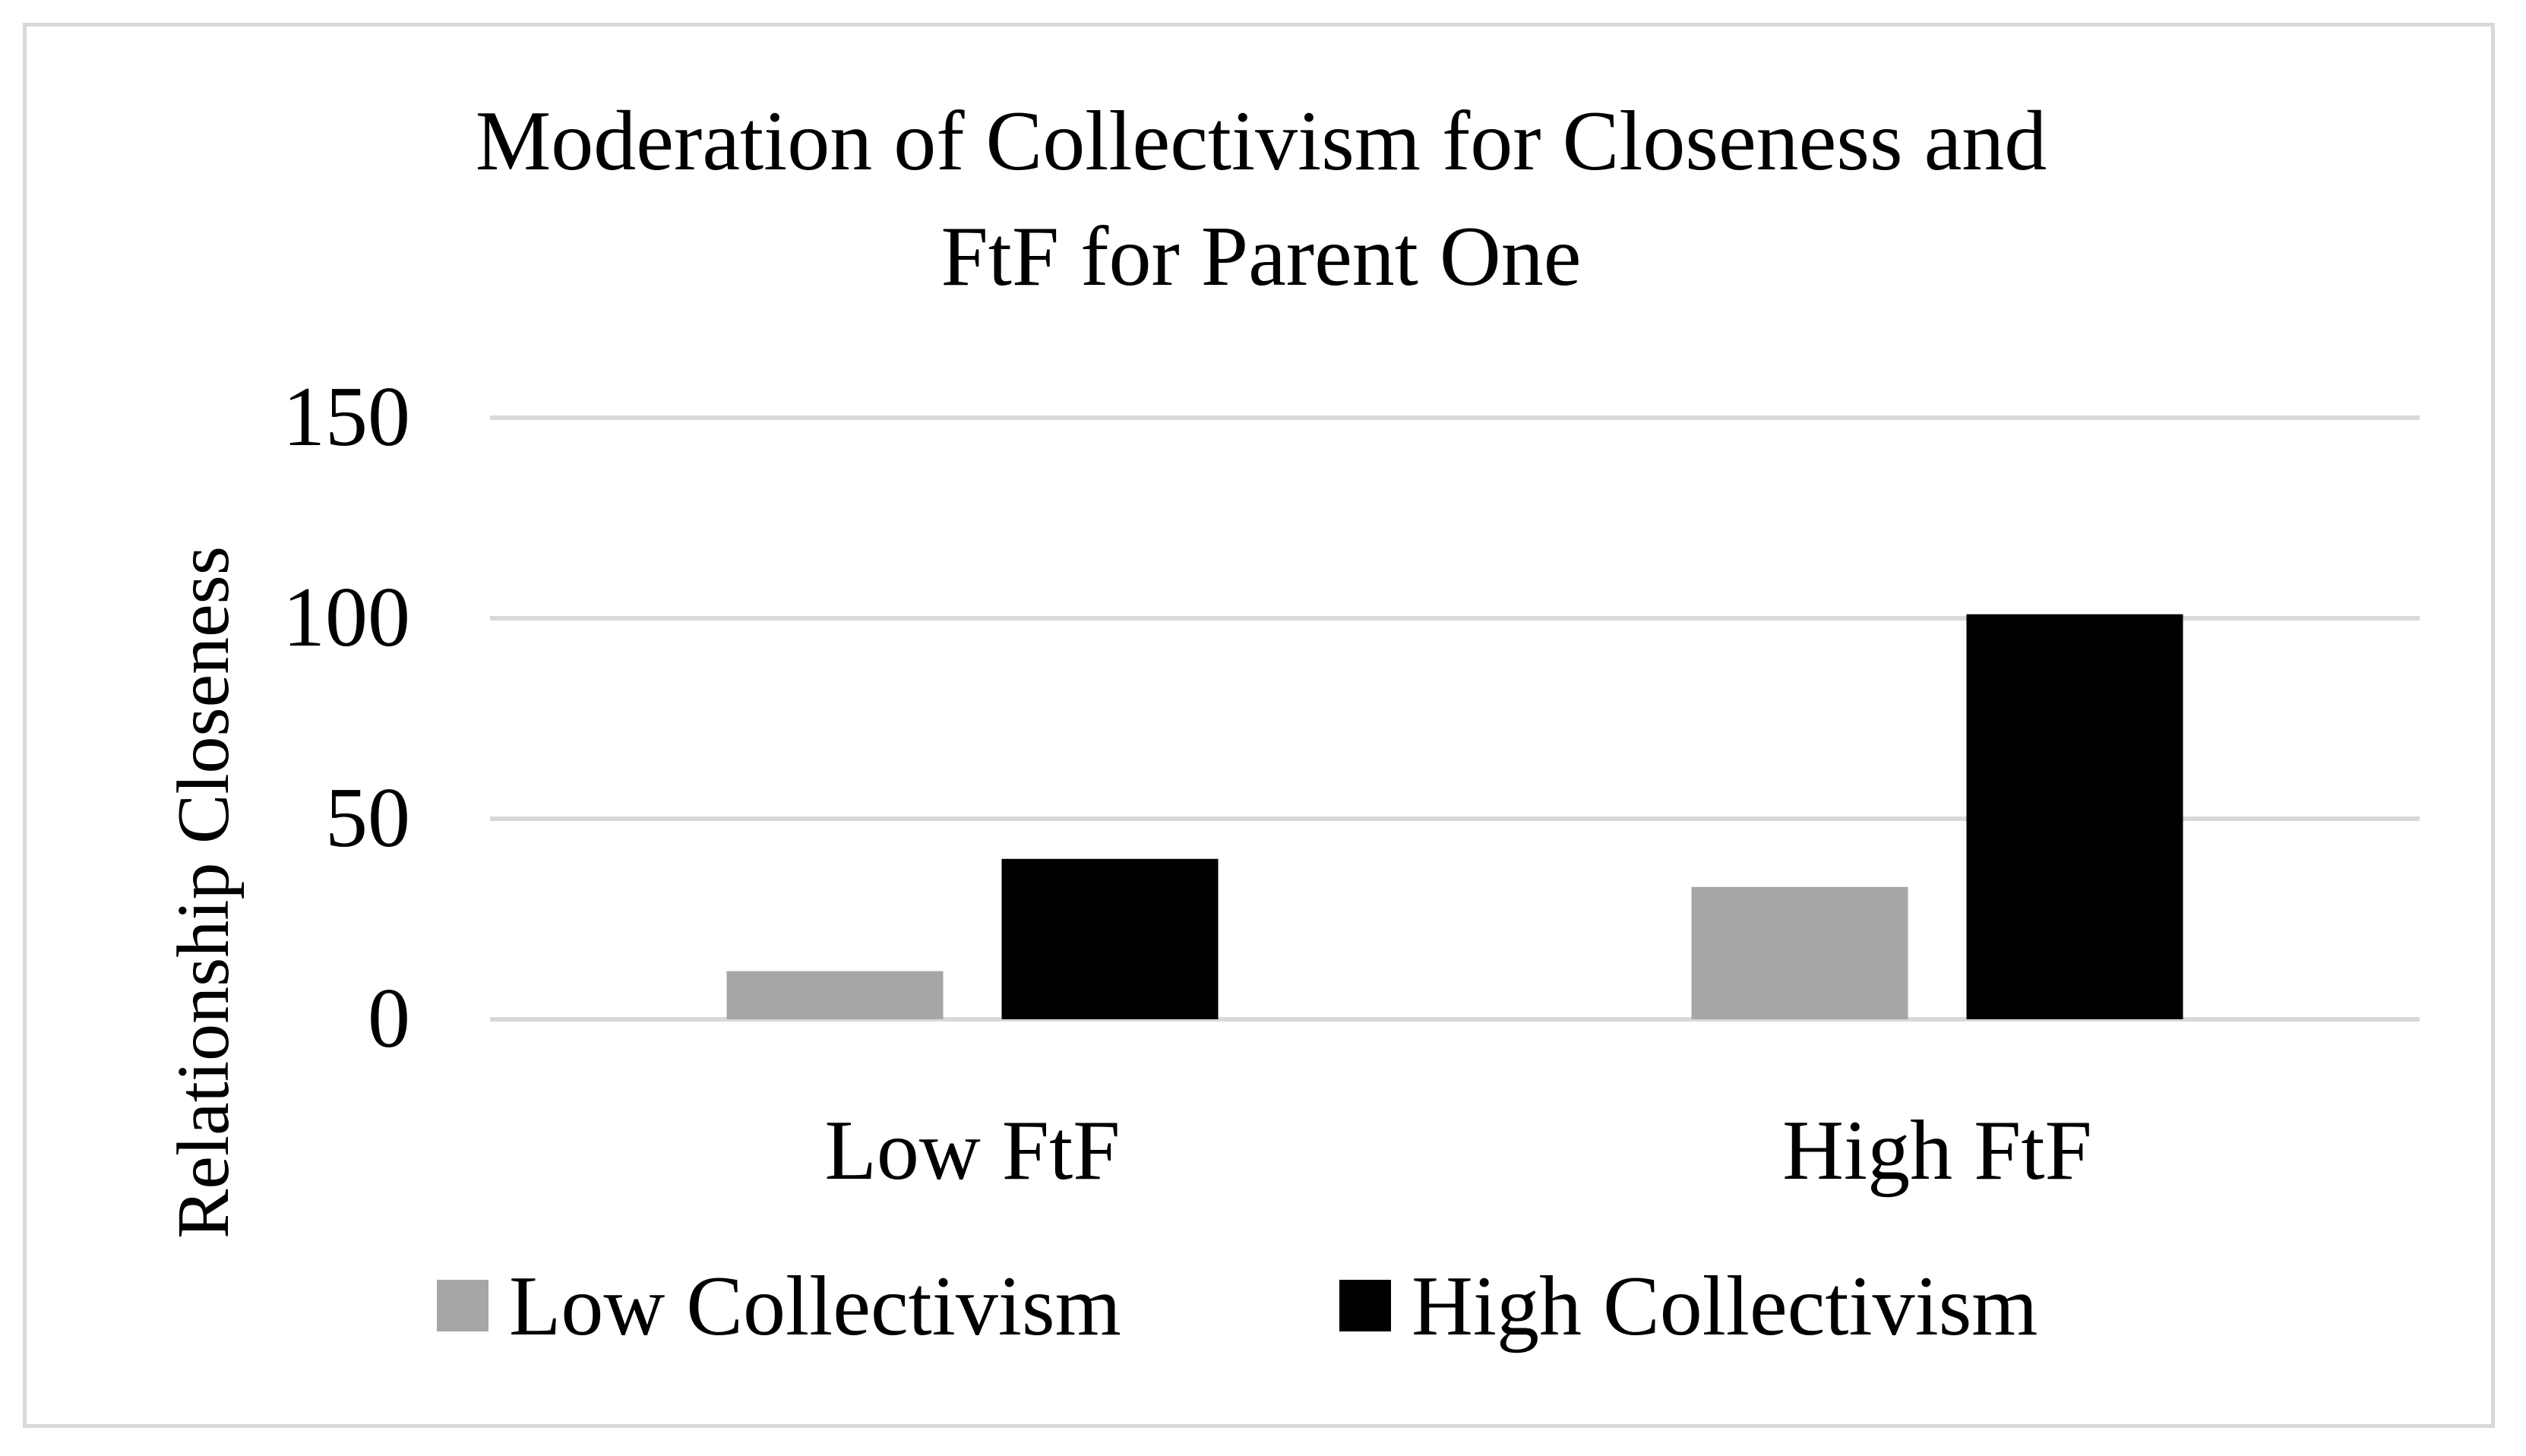 The image size is (2526, 1456). Describe the element at coordinates (973, 1151) in the screenshot. I see `x-category-label: Low FtF` at that location.